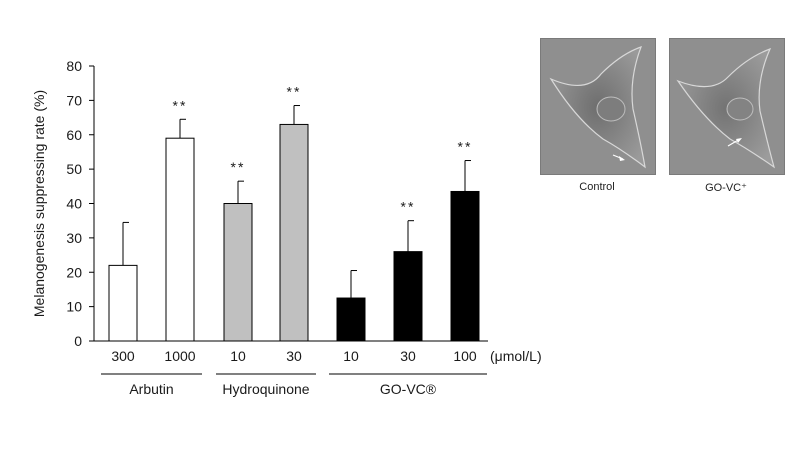  What do you see at coordinates (74, 135) in the screenshot?
I see `y-tick-label: 60` at bounding box center [74, 135].